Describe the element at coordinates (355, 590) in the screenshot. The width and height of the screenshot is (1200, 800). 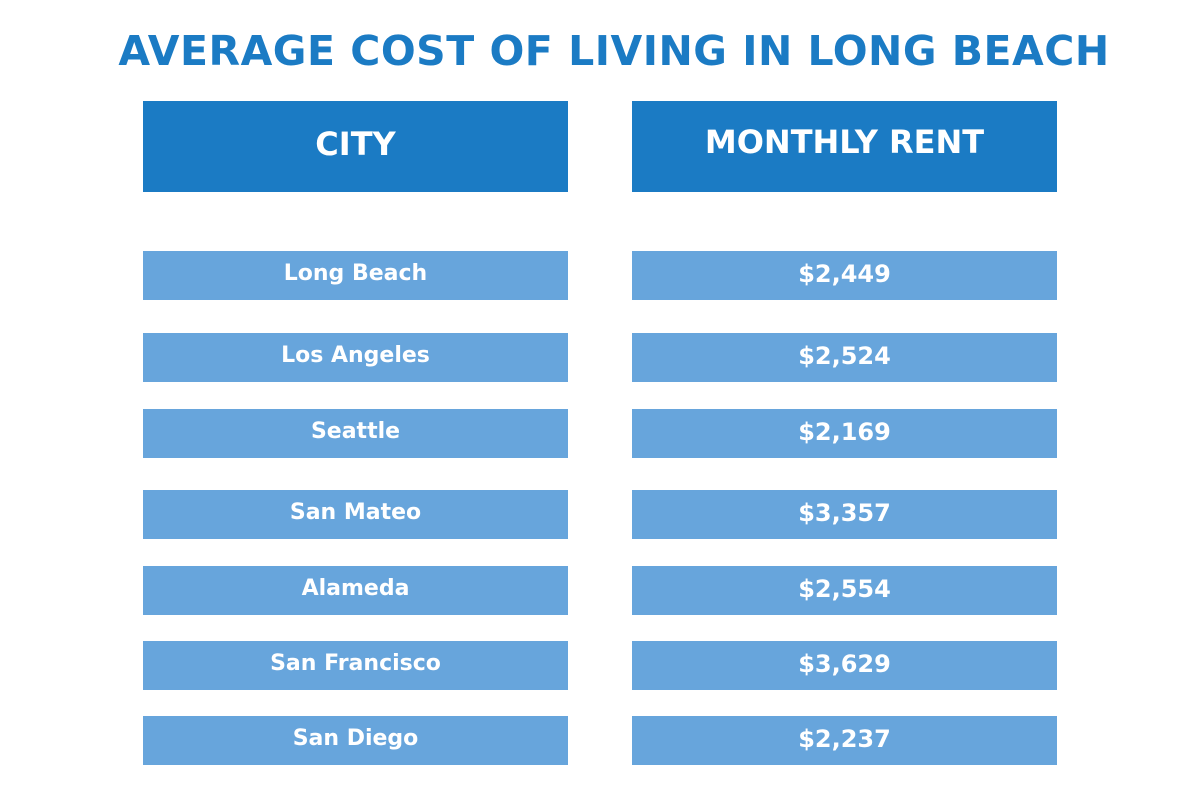
I see `table-cell-city: Alameda` at that location.